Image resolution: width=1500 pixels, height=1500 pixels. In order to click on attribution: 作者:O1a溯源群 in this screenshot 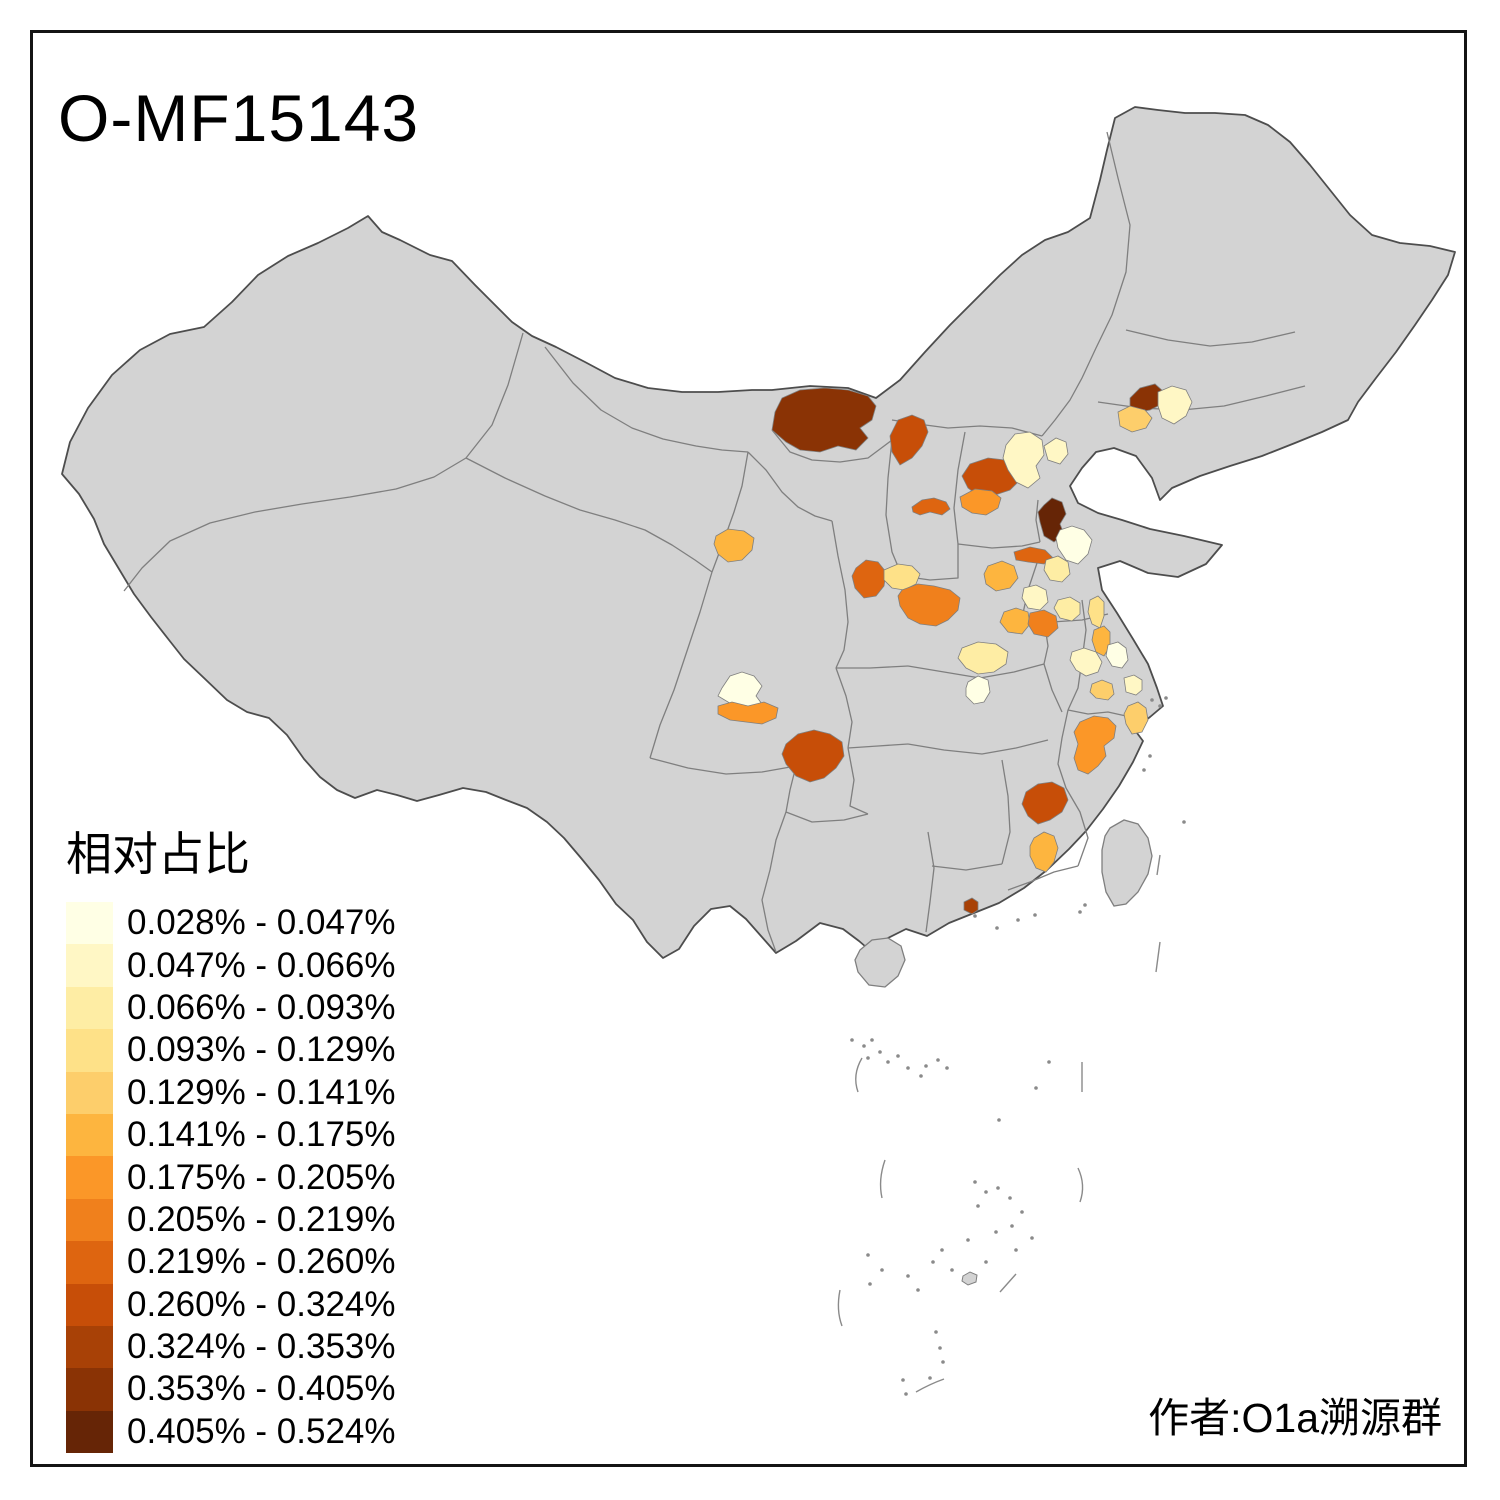, I will do `click(1295, 1418)`.